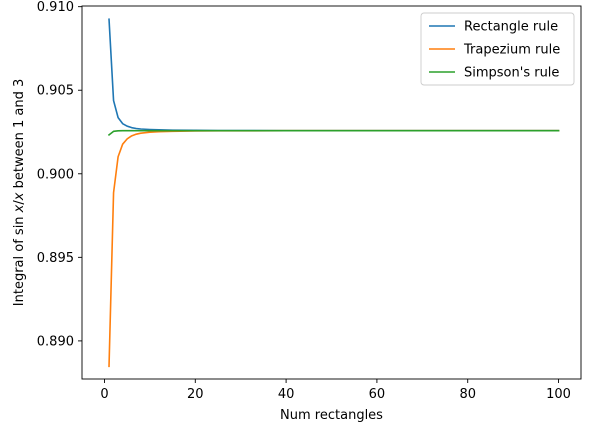 This screenshot has height=432, width=589. What do you see at coordinates (55, 341) in the screenshot?
I see `y-tick-label: 0.890` at bounding box center [55, 341].